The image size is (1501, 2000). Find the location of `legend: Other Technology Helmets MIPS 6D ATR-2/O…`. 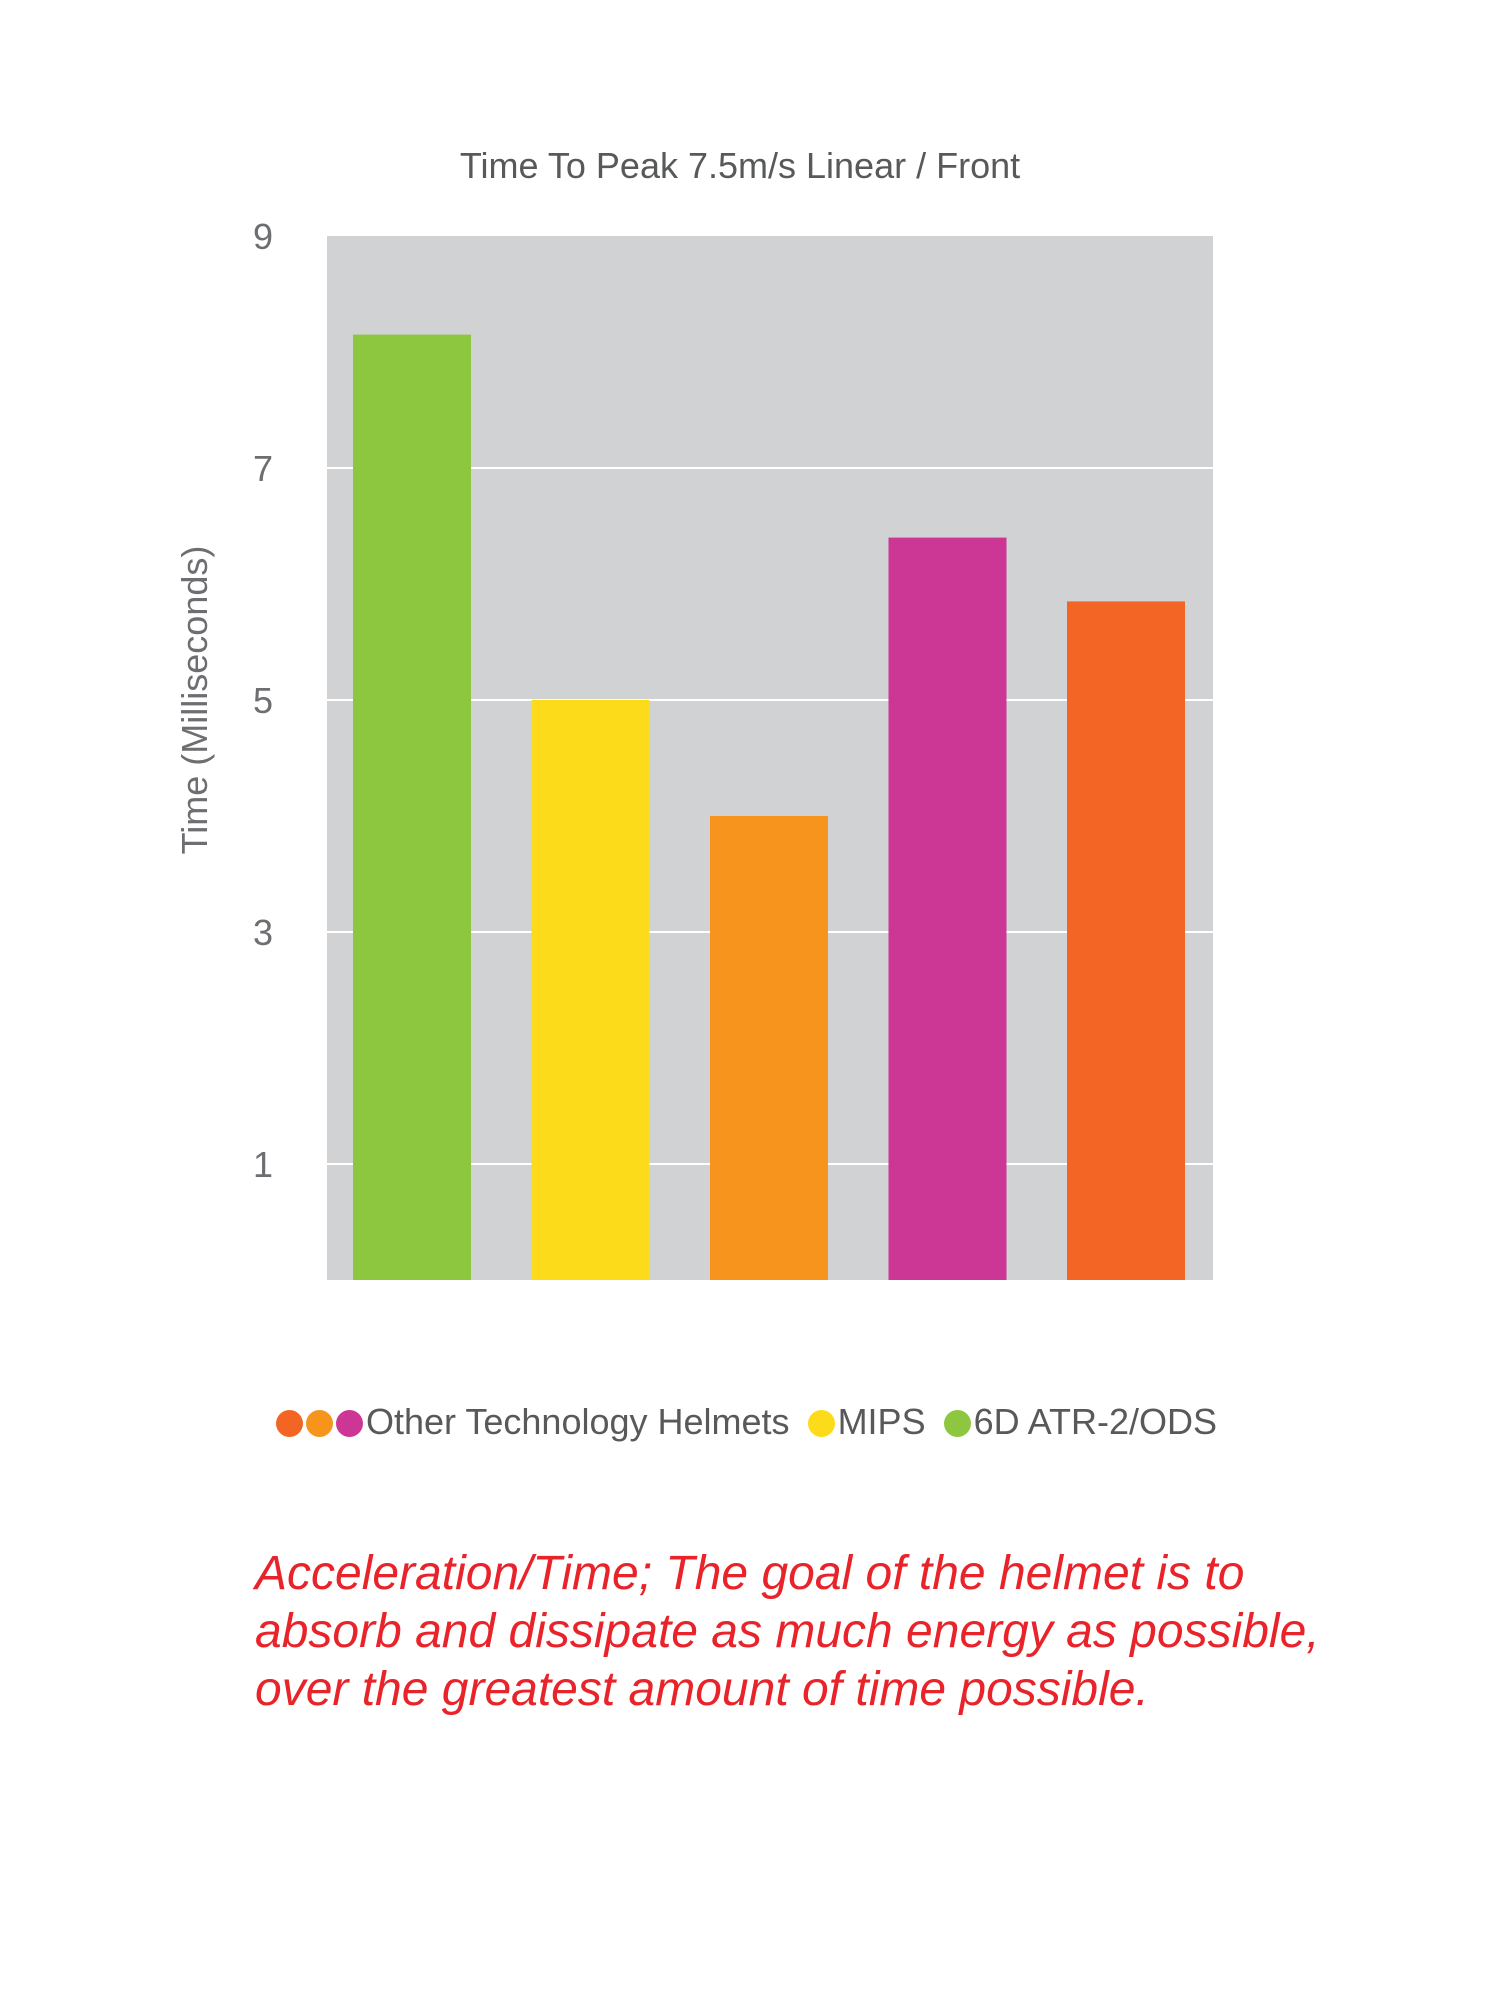

legend: Other Technology Helmets MIPS 6D ATR-2/O… is located at coordinates (750, 1422).